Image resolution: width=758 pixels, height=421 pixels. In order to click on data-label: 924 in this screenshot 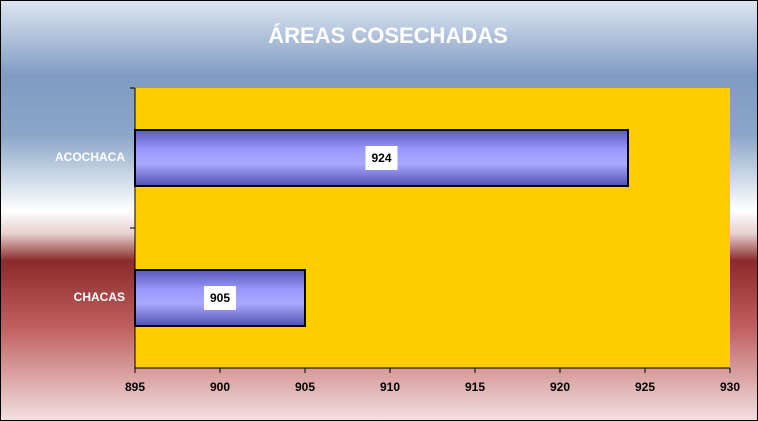, I will do `click(381, 158)`.